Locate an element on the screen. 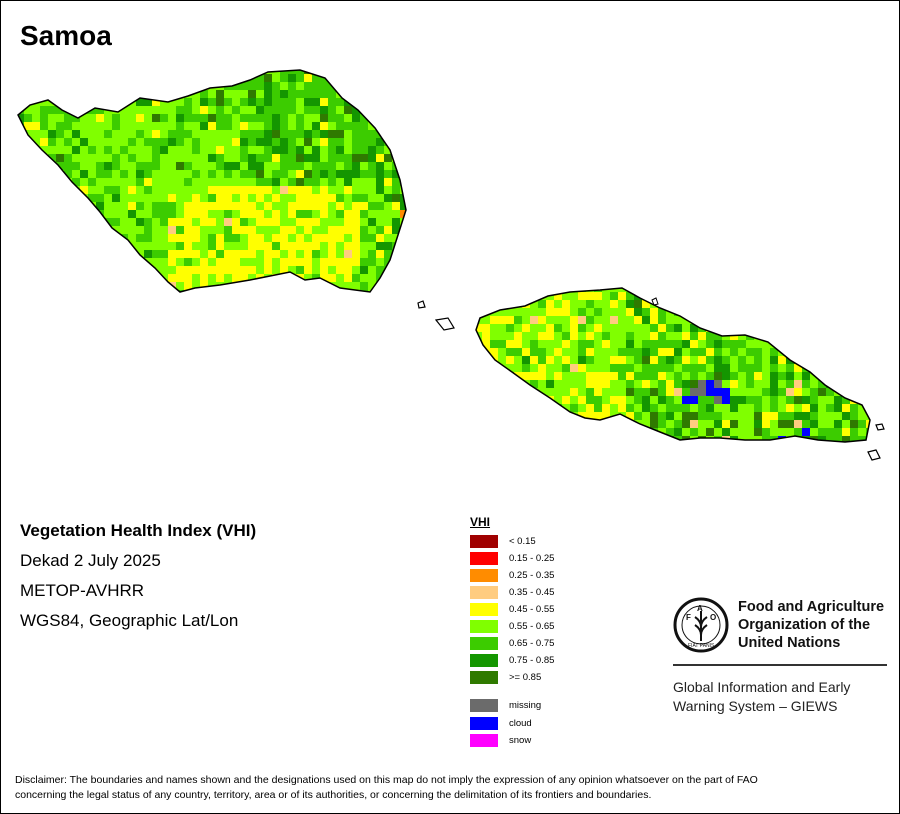  upolu-pixels is located at coordinates (673, 365).